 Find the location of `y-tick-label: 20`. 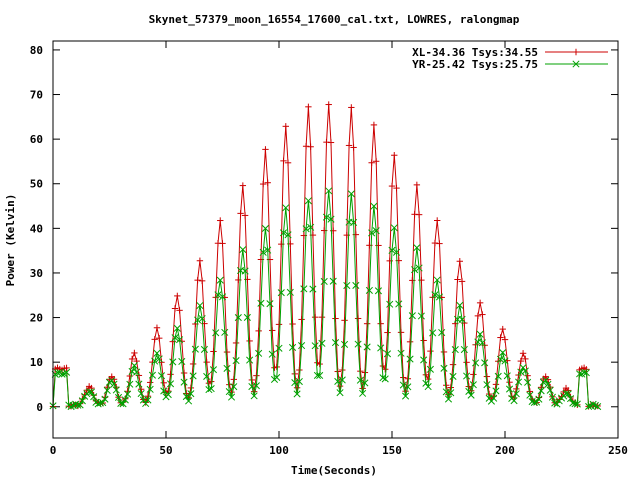

y-tick-label: 20 is located at coordinates (36, 318).